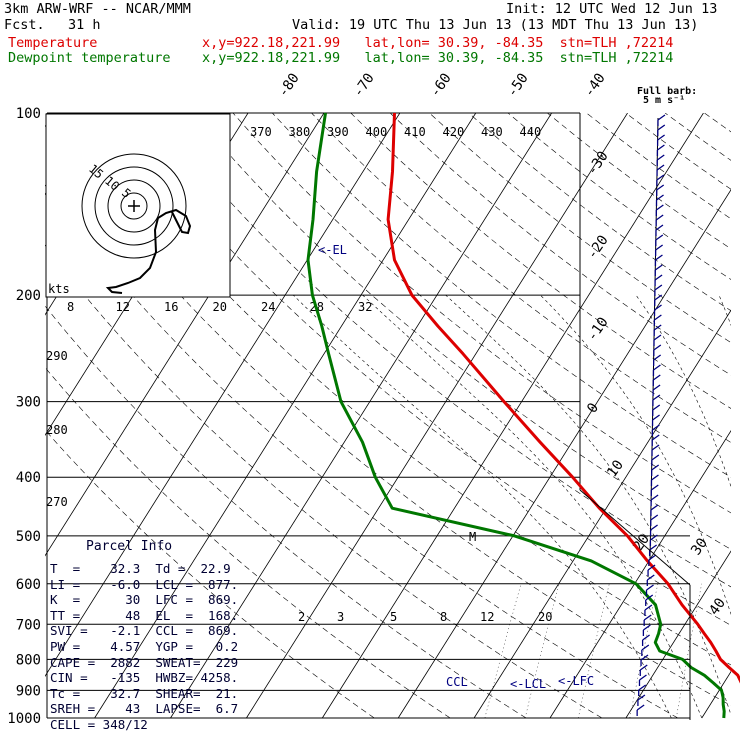 The image size is (740, 740). I want to click on parcel-info-row: T = 32.3 Td = 22.9, so click(140, 568).